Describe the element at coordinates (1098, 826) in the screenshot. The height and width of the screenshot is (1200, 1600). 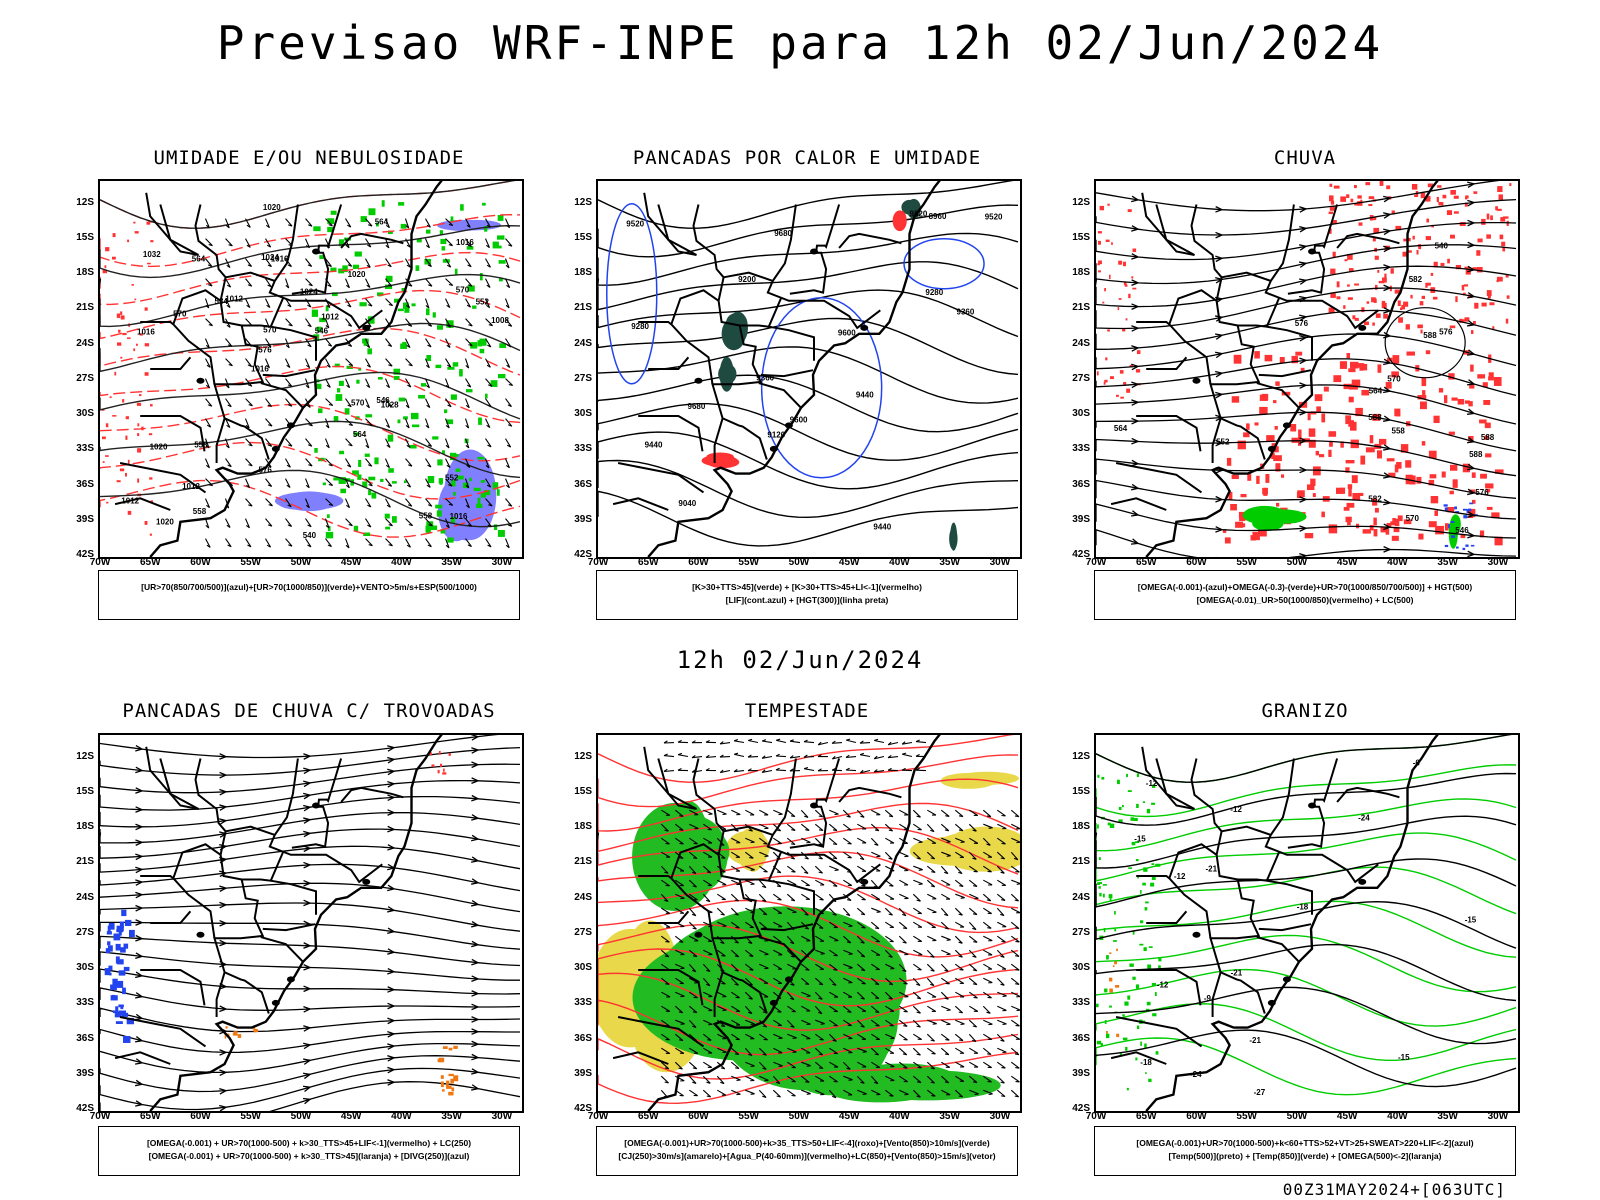
I see `temp850-contour` at that location.